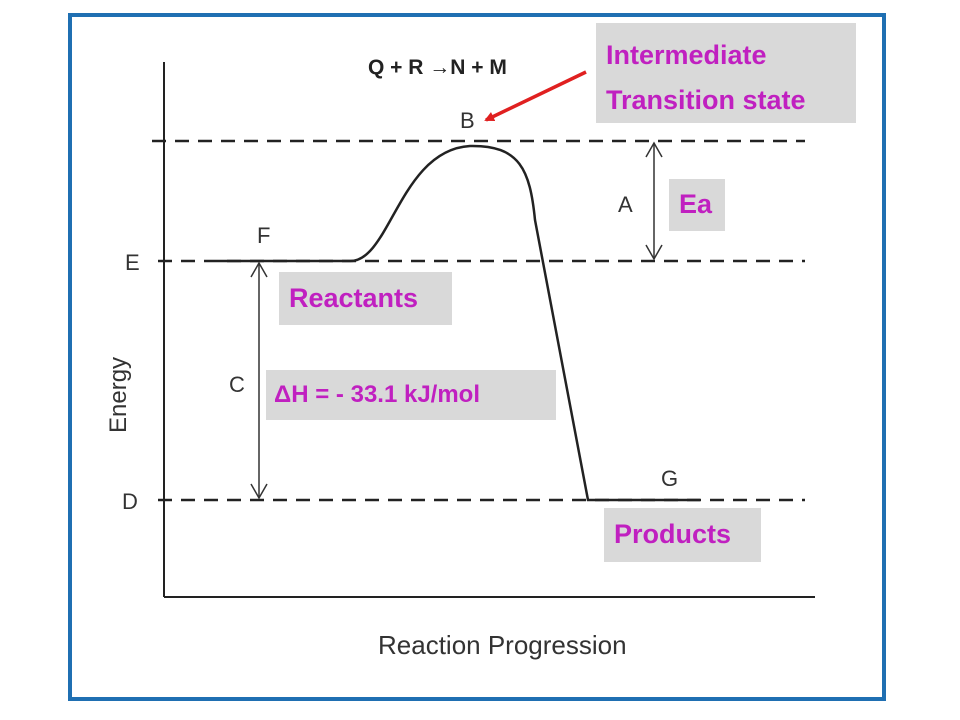  I want to click on point-label-e: E, so click(132, 262).